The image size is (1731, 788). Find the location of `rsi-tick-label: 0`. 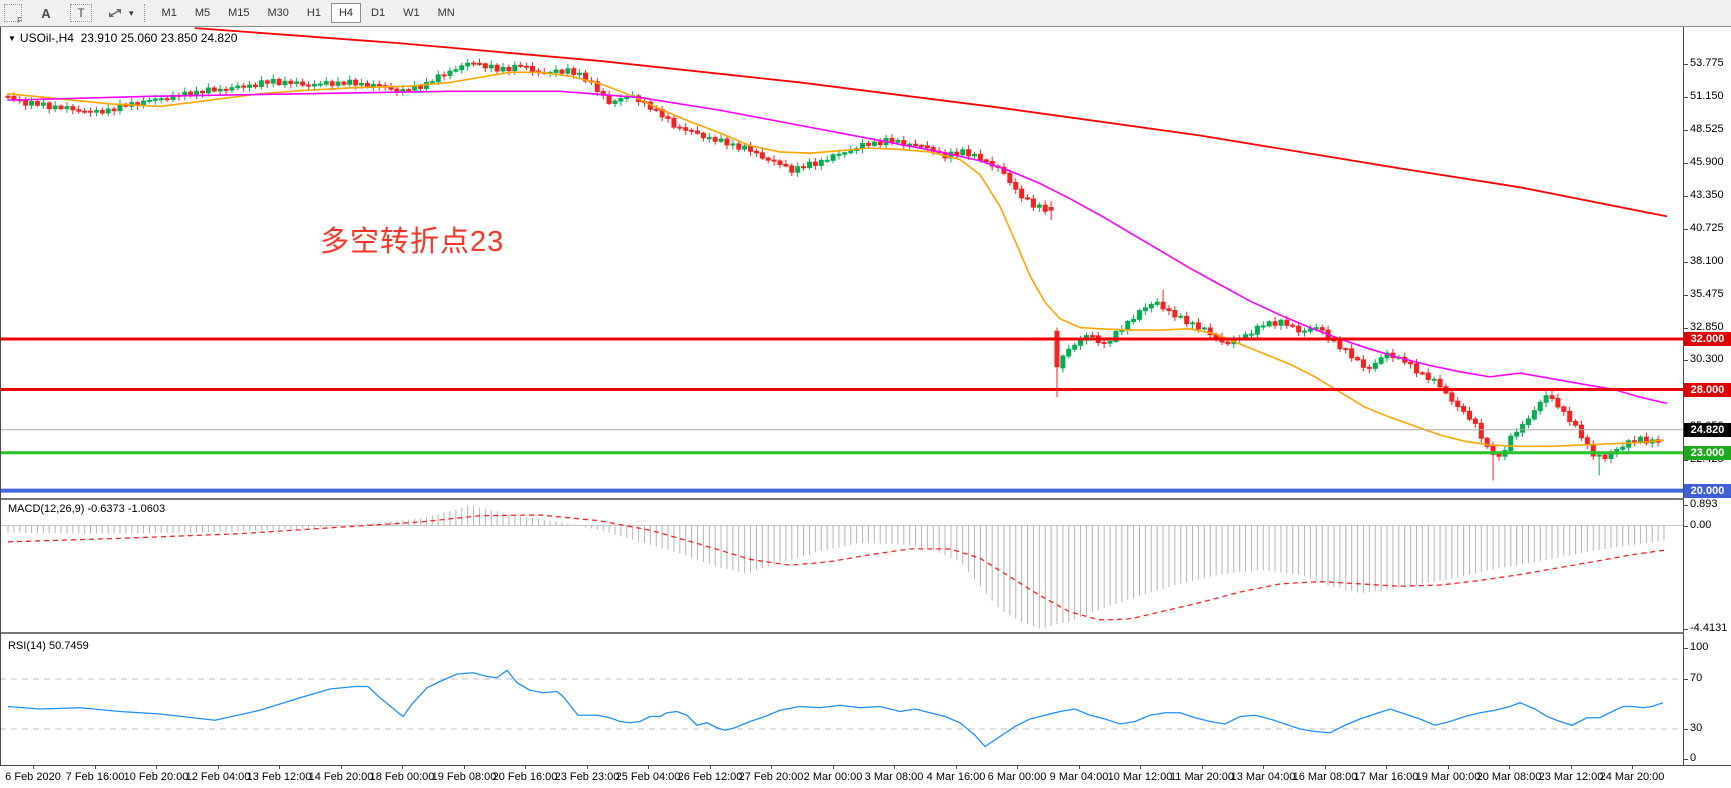

rsi-tick-label: 0 is located at coordinates (1693, 758).